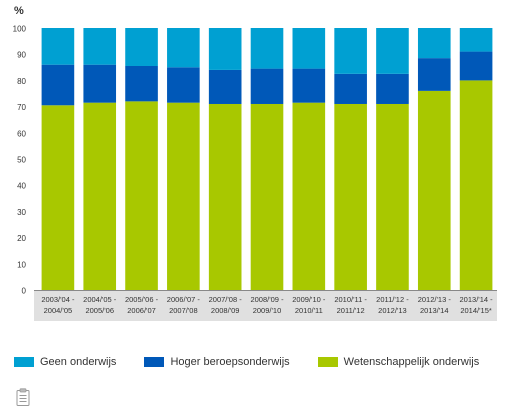 This screenshot has width=508, height=414. What do you see at coordinates (21, 186) in the screenshot?
I see `y-tick-label: 40` at bounding box center [21, 186].